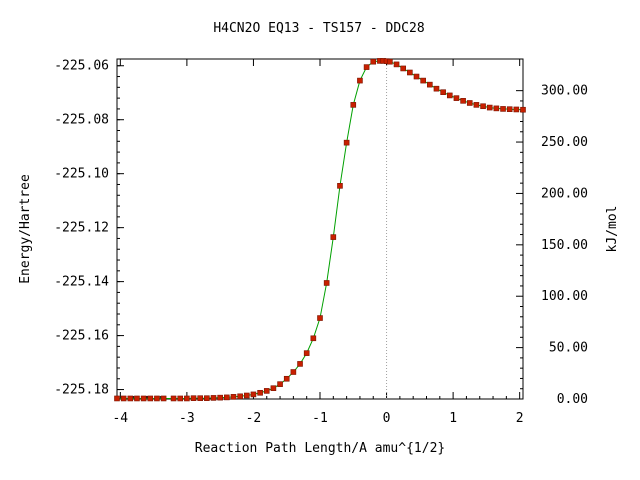  Describe the element at coordinates (320, 418) in the screenshot. I see `x-tick-label: -1` at that location.